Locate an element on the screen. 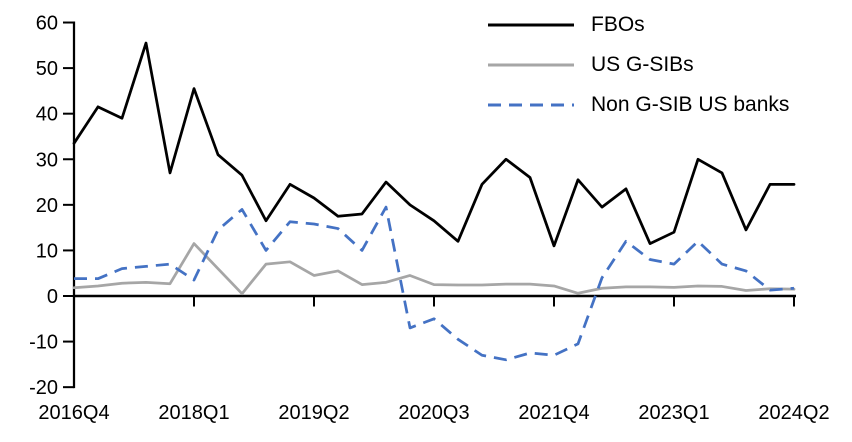  series-line-us-g-sibs is located at coordinates (434, 269).